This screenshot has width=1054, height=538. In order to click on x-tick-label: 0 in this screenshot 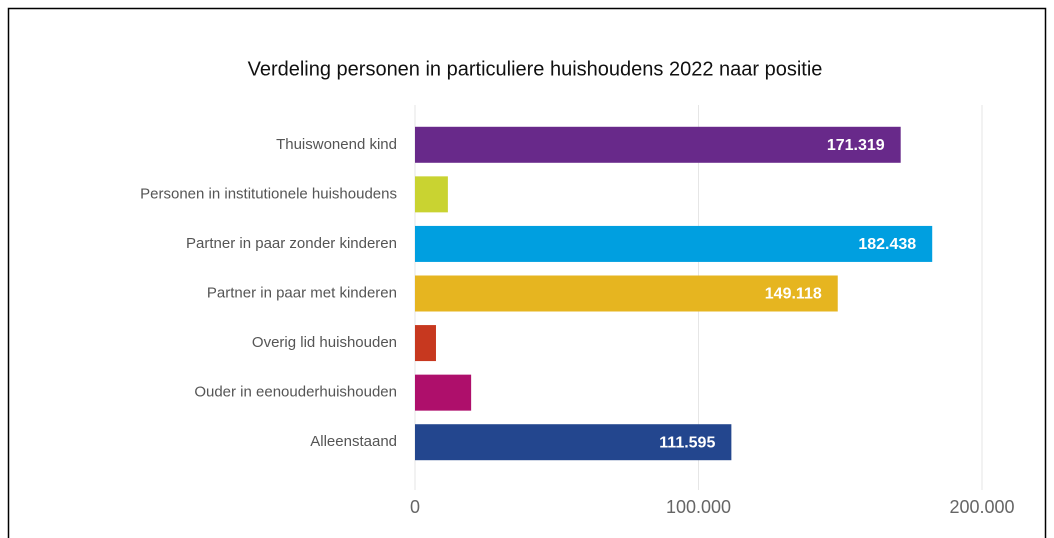, I will do `click(415, 507)`.